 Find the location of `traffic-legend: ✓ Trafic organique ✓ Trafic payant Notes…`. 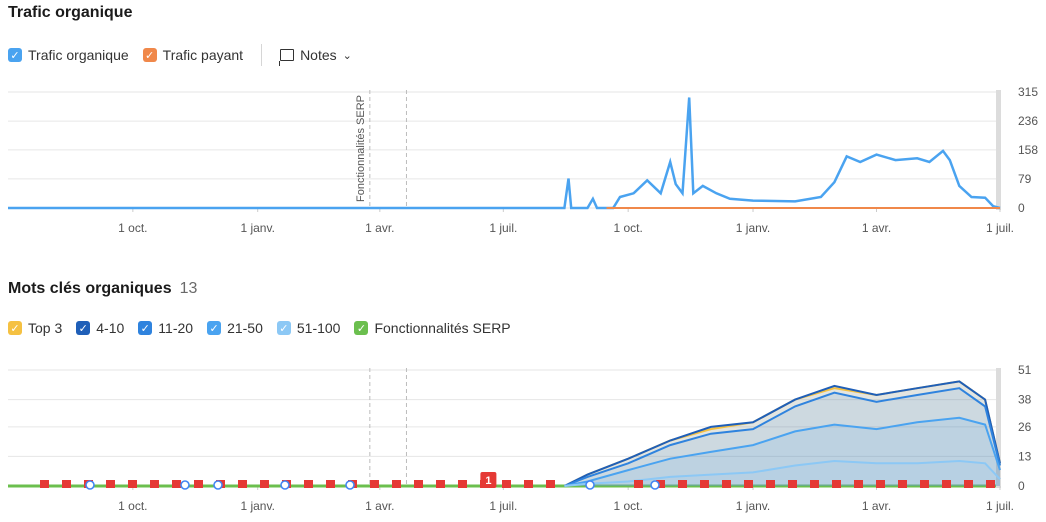

traffic-legend: ✓ Trafic organique ✓ Trafic payant Notes… is located at coordinates (180, 55).